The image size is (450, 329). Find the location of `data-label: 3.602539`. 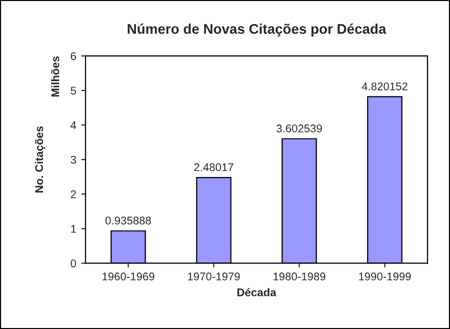

data-label: 3.602539 is located at coordinates (299, 128).